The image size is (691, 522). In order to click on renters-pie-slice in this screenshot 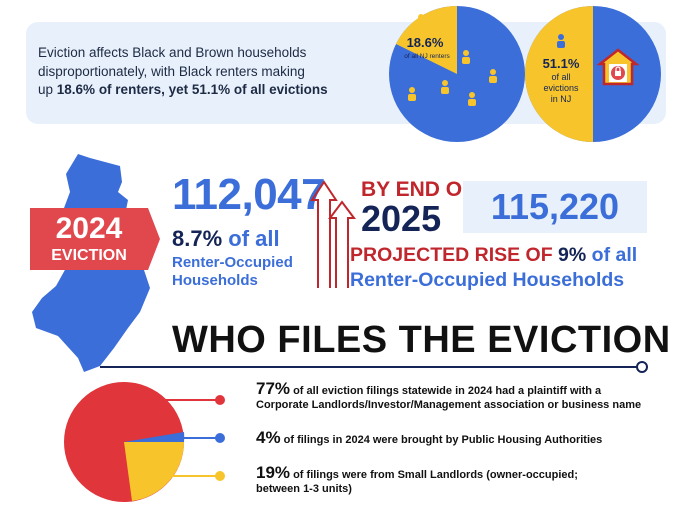, I will do `click(426, 40)`.